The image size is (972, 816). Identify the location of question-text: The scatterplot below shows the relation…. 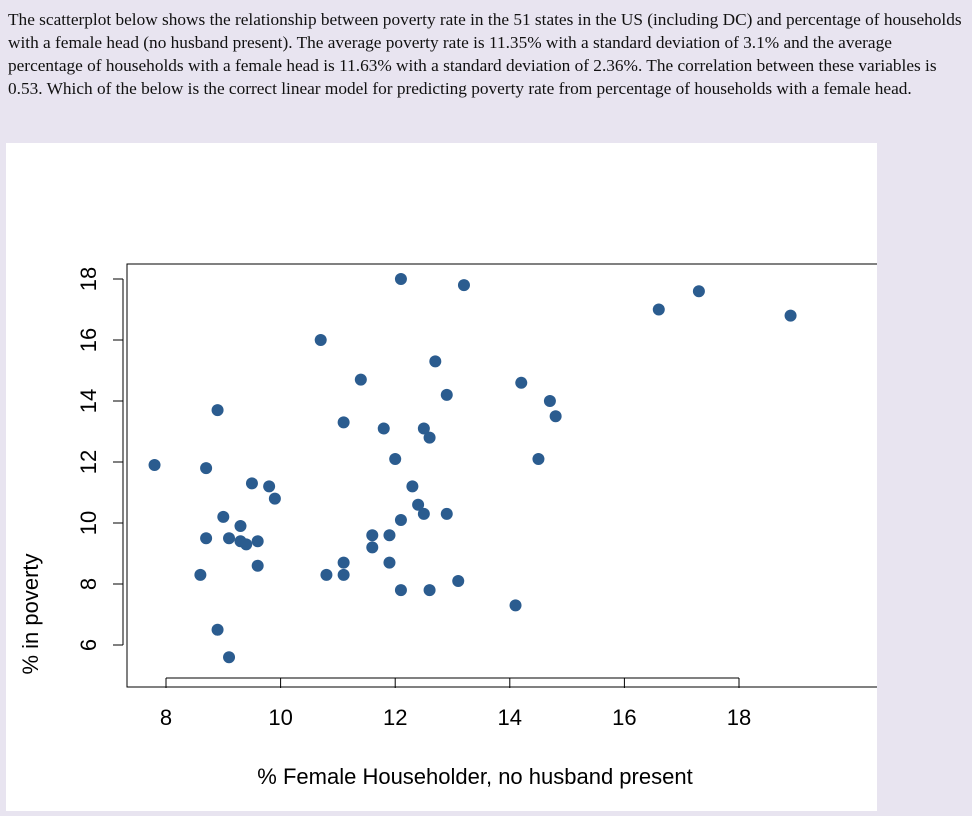
(485, 54).